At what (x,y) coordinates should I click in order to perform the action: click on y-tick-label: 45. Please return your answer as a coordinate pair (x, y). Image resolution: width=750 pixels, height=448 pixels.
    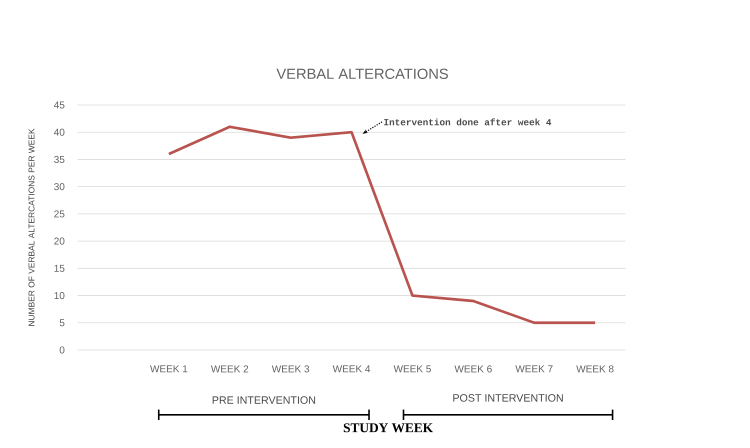
    Looking at the image, I should click on (59, 105).